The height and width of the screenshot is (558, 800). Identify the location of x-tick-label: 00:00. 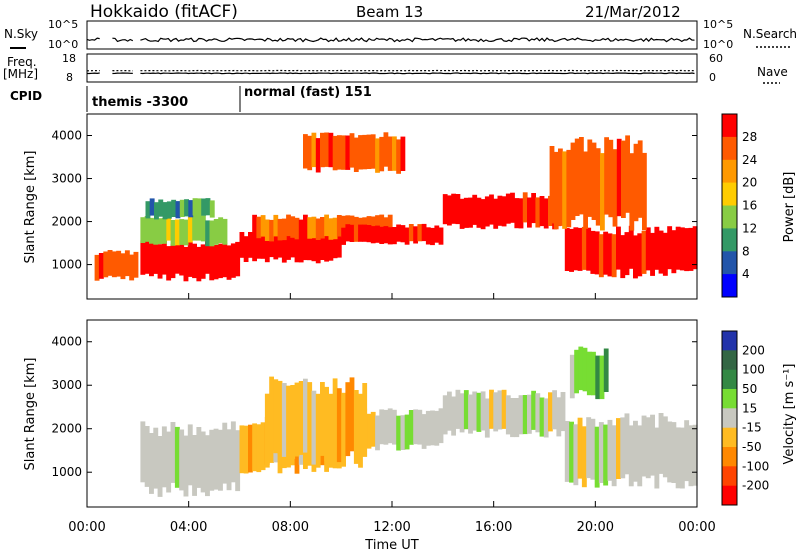
(86, 527).